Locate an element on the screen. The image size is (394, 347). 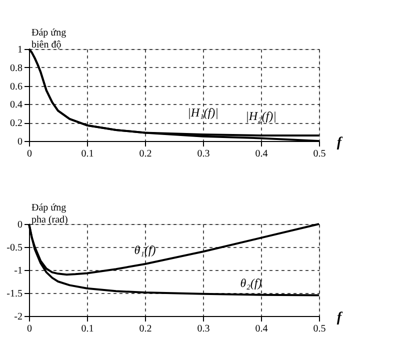
y-axis-title: Đáp ứng pha (rad) is located at coordinates (50, 214).